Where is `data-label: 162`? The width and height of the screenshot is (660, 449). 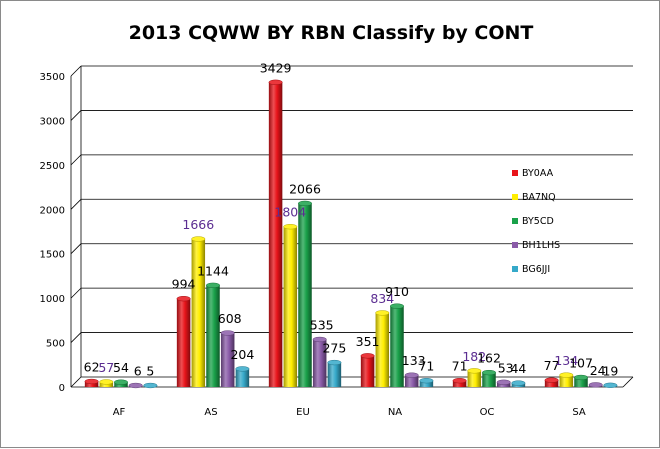 data-label: 162 is located at coordinates (489, 358).